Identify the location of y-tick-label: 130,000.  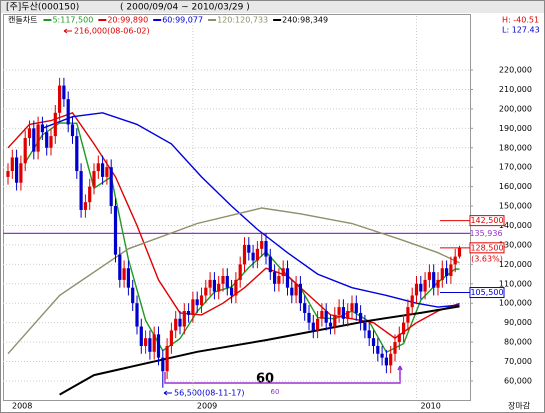
(515, 244).